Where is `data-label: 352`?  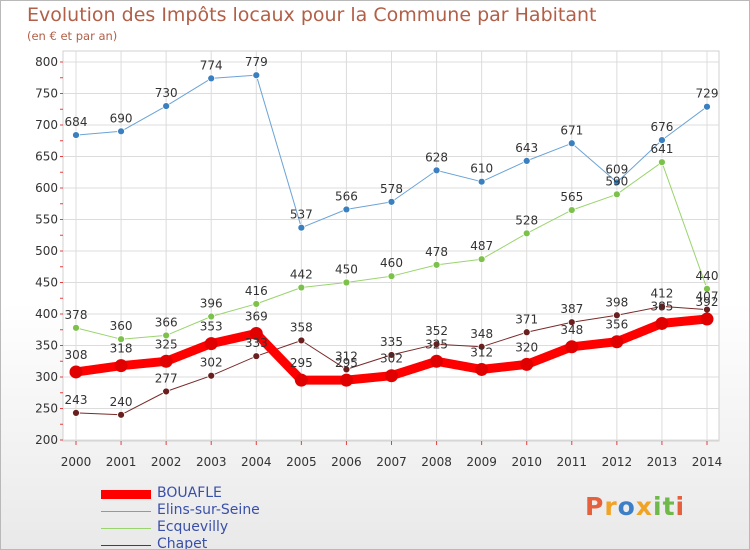
data-label: 352 is located at coordinates (436, 331).